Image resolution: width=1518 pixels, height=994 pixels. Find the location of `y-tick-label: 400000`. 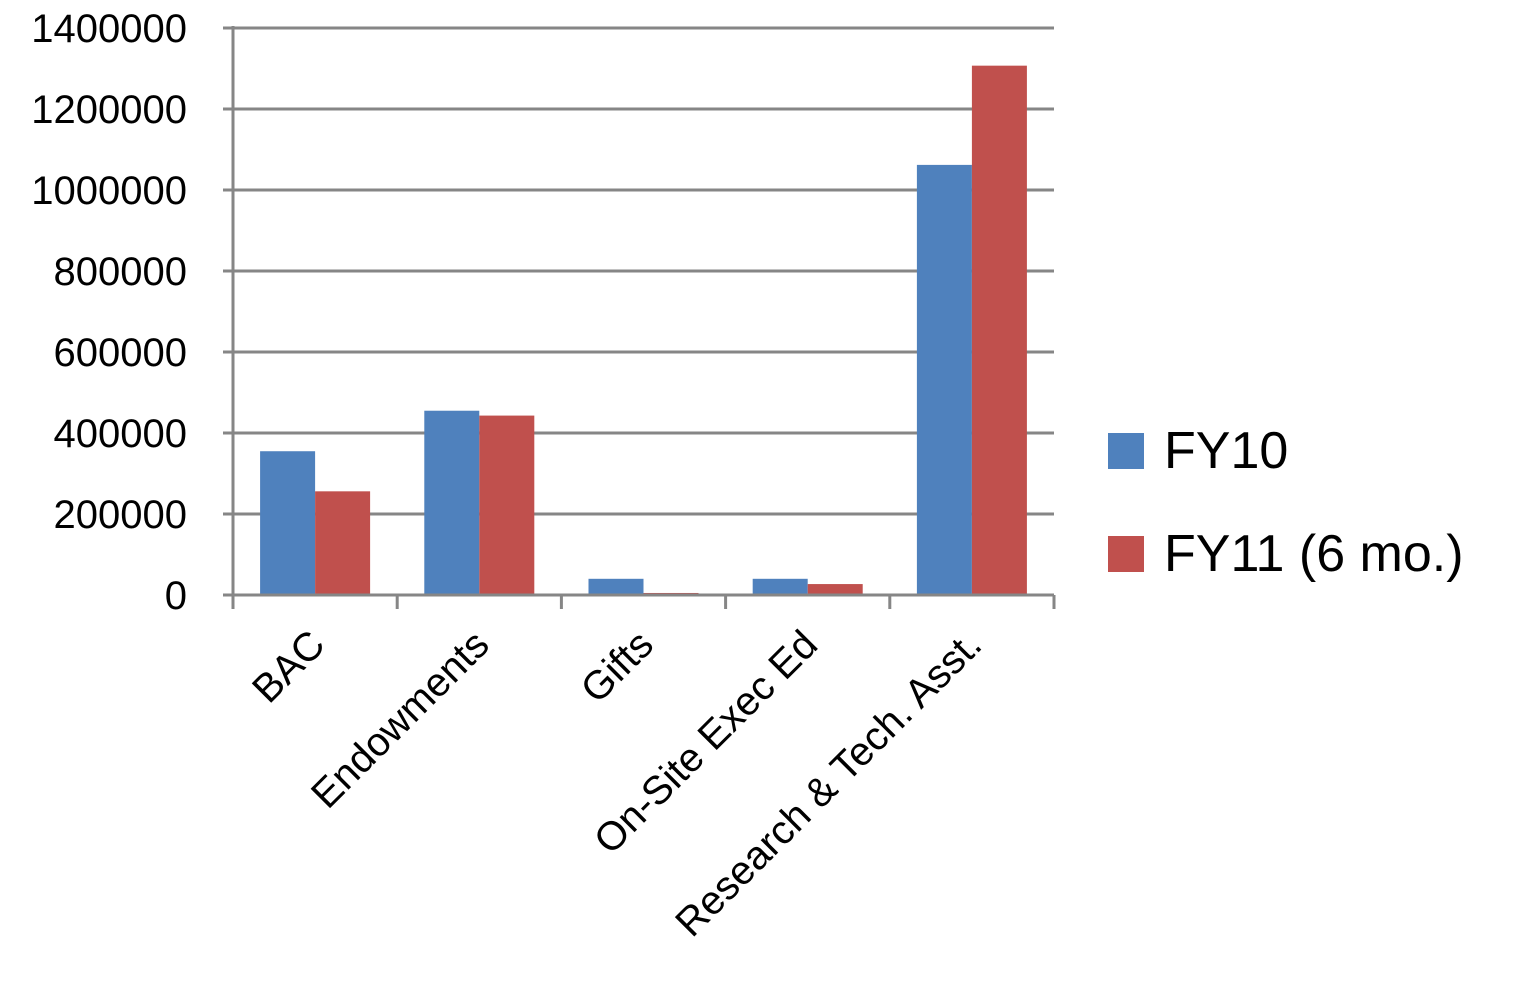

y-tick-label: 400000 is located at coordinates (120, 434).